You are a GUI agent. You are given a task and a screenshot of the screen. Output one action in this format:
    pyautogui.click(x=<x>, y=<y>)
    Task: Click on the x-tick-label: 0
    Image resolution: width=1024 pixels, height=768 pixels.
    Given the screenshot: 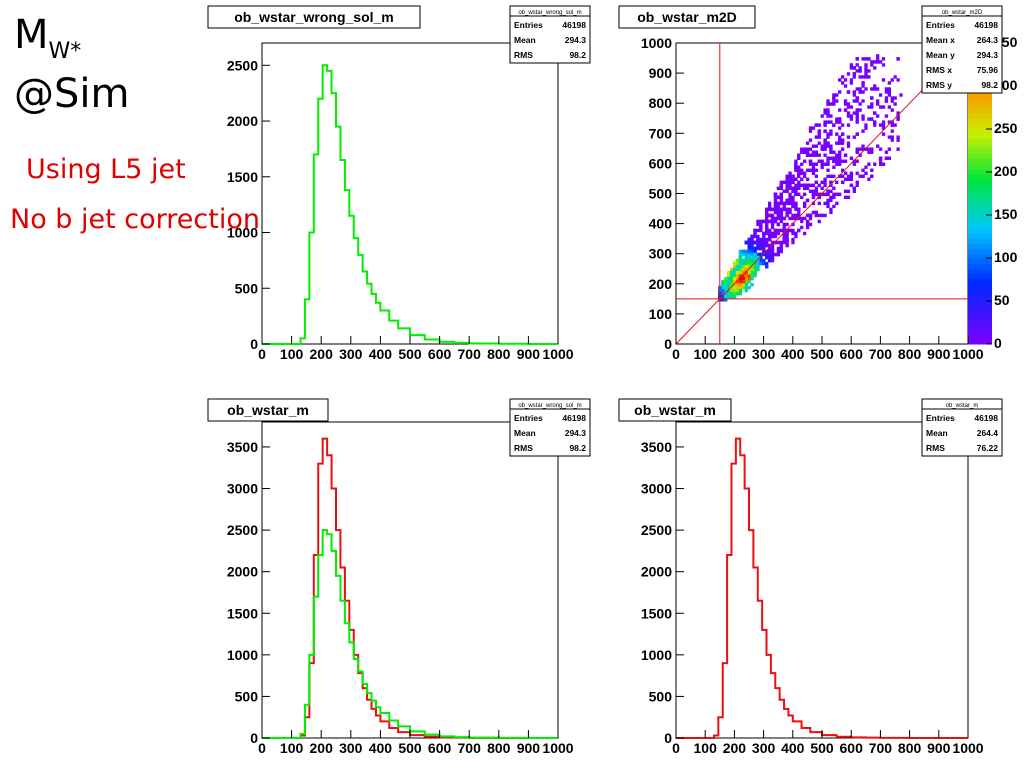 What is the action you would take?
    pyautogui.click(x=676, y=748)
    